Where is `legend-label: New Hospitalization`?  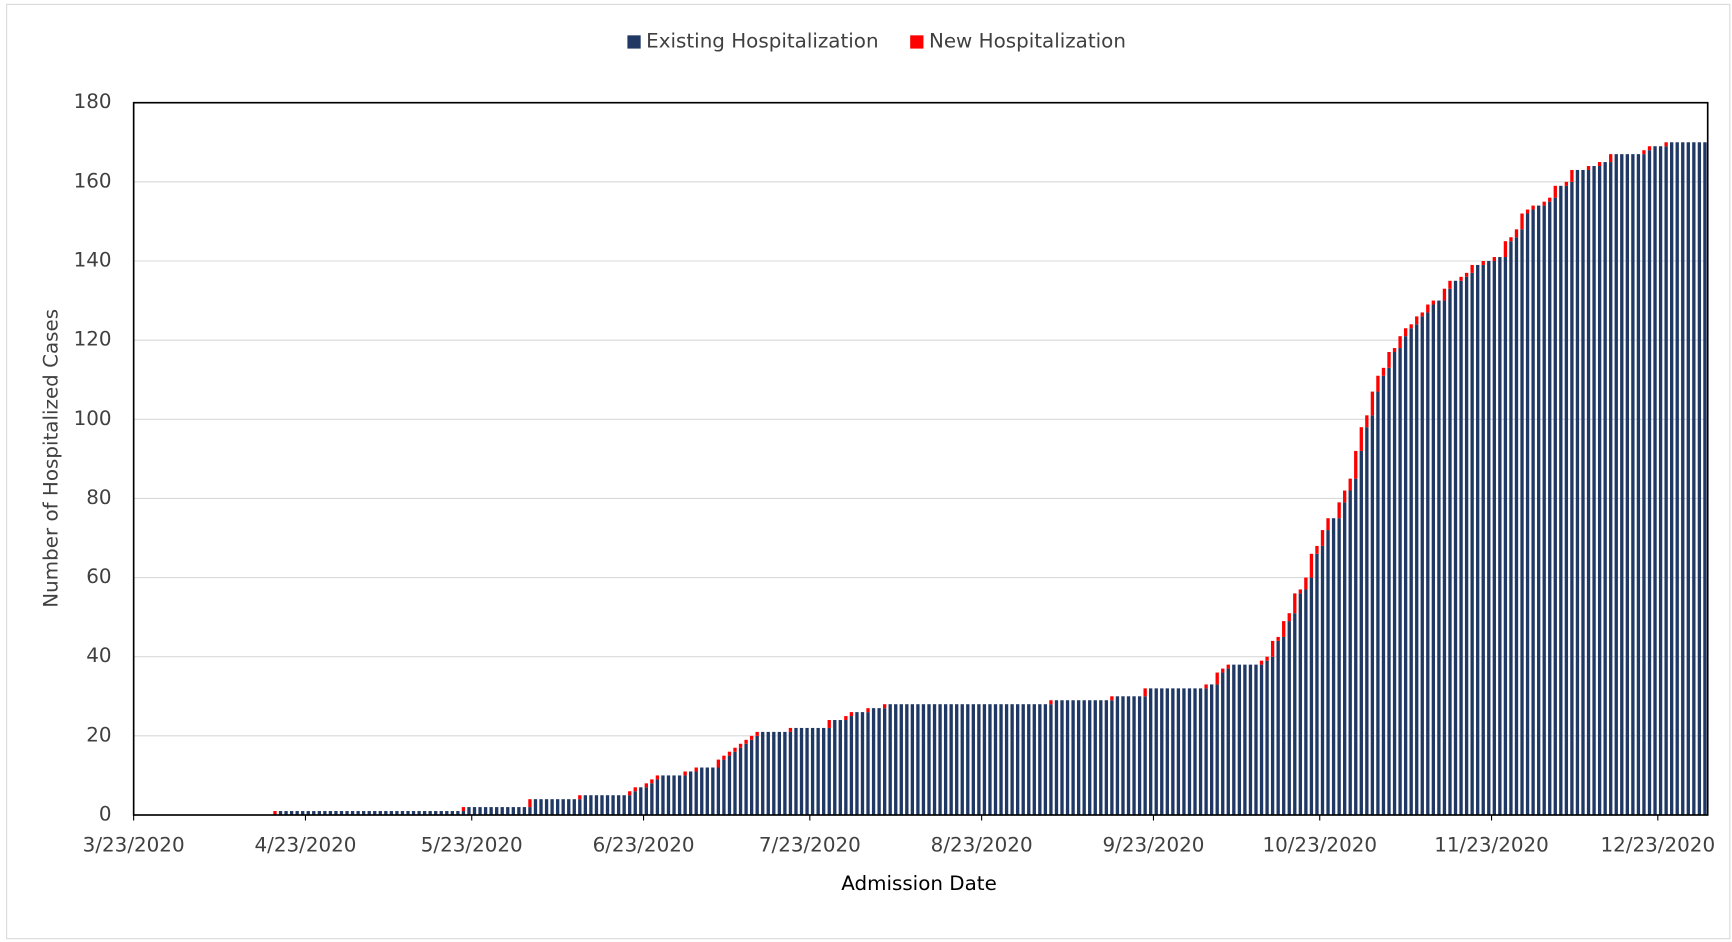 legend-label: New Hospitalization is located at coordinates (1027, 40).